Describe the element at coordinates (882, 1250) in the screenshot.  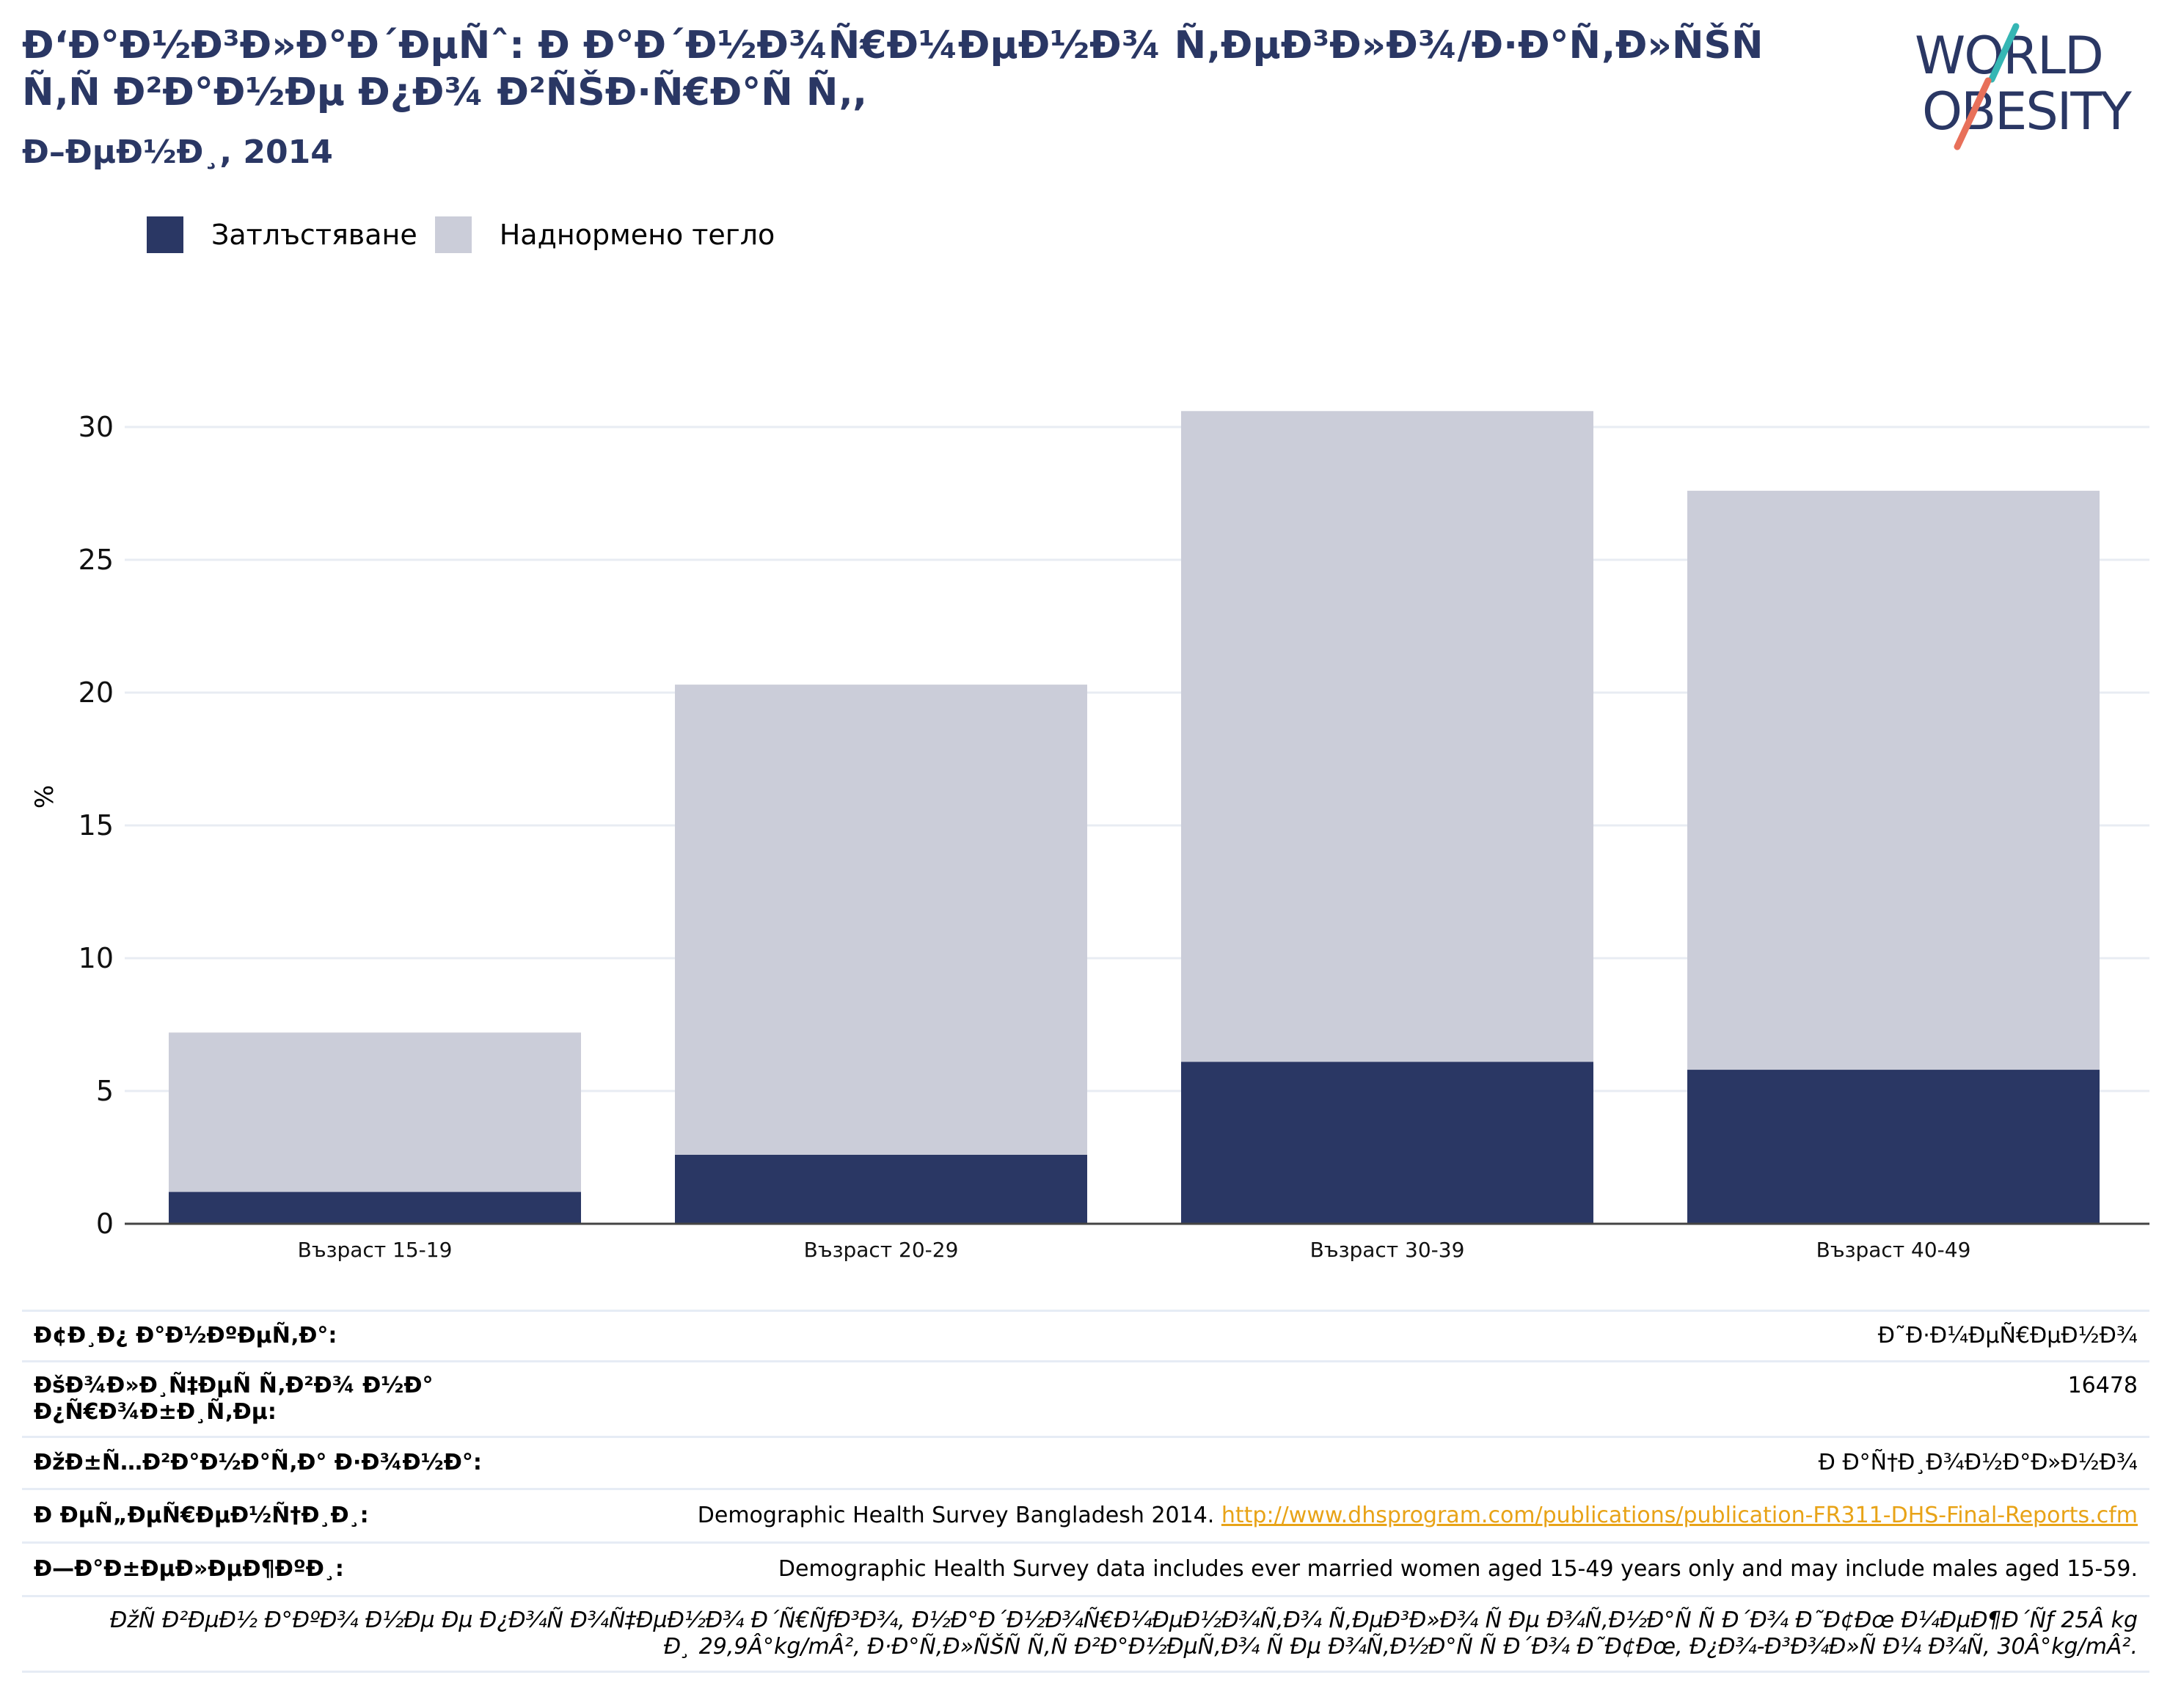
I see `x-tick-label: Възраст 20-29` at that location.